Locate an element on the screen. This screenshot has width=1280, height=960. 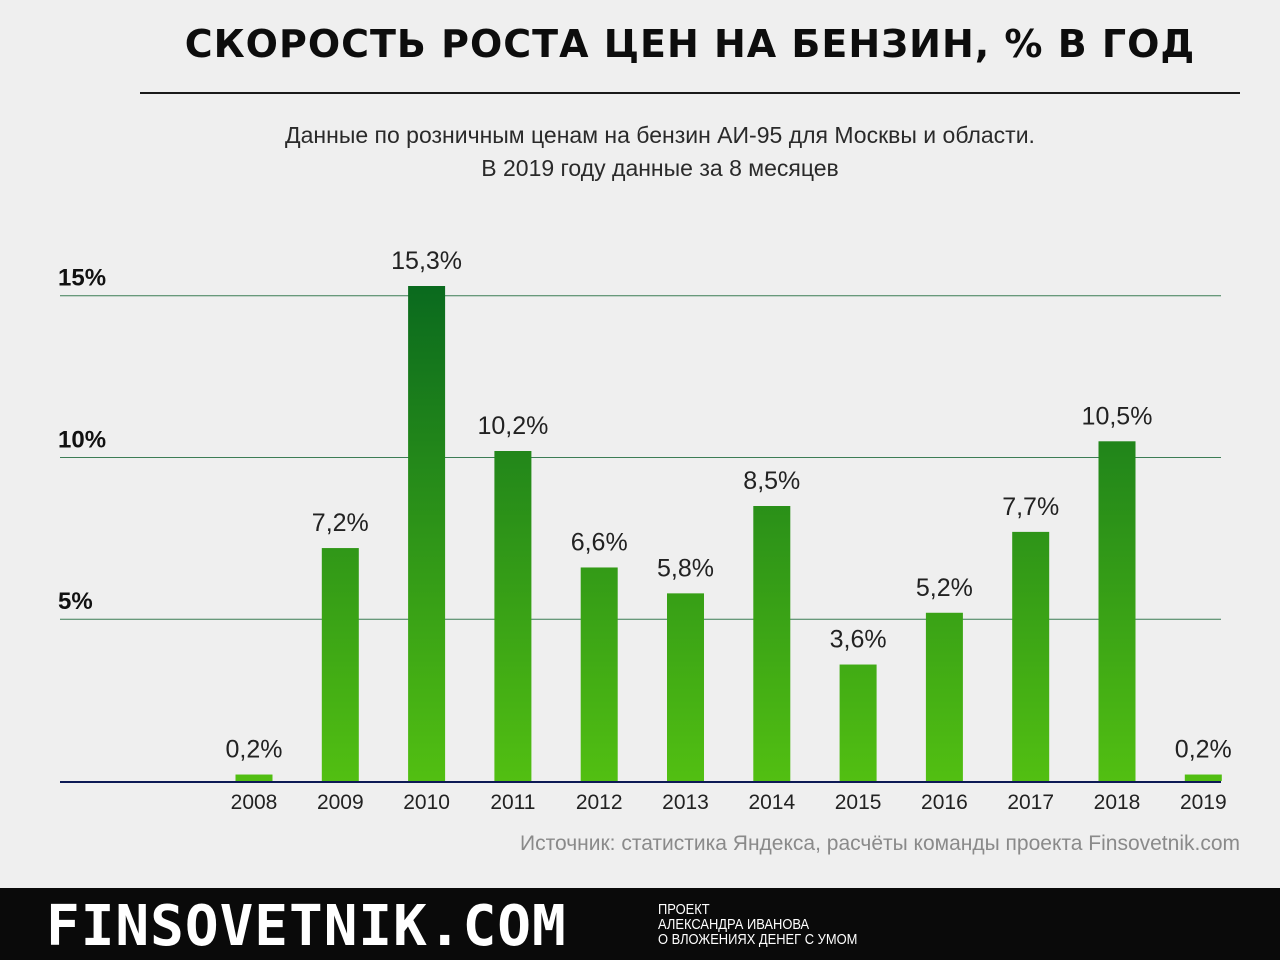
y-tick-label: 15% is located at coordinates (82, 278).